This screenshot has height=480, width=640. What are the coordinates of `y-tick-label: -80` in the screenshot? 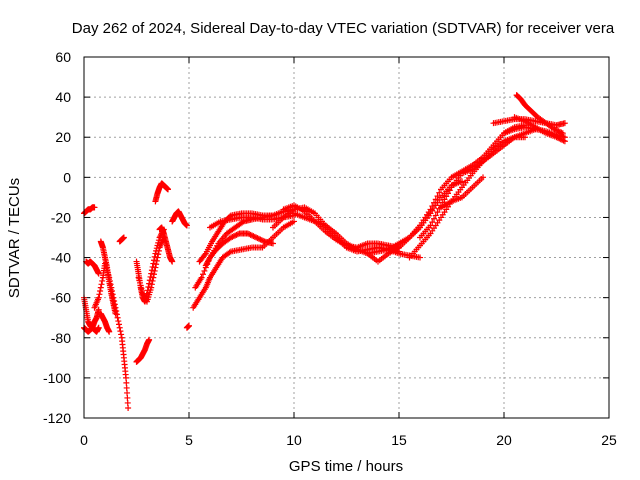 It's located at (61, 338).